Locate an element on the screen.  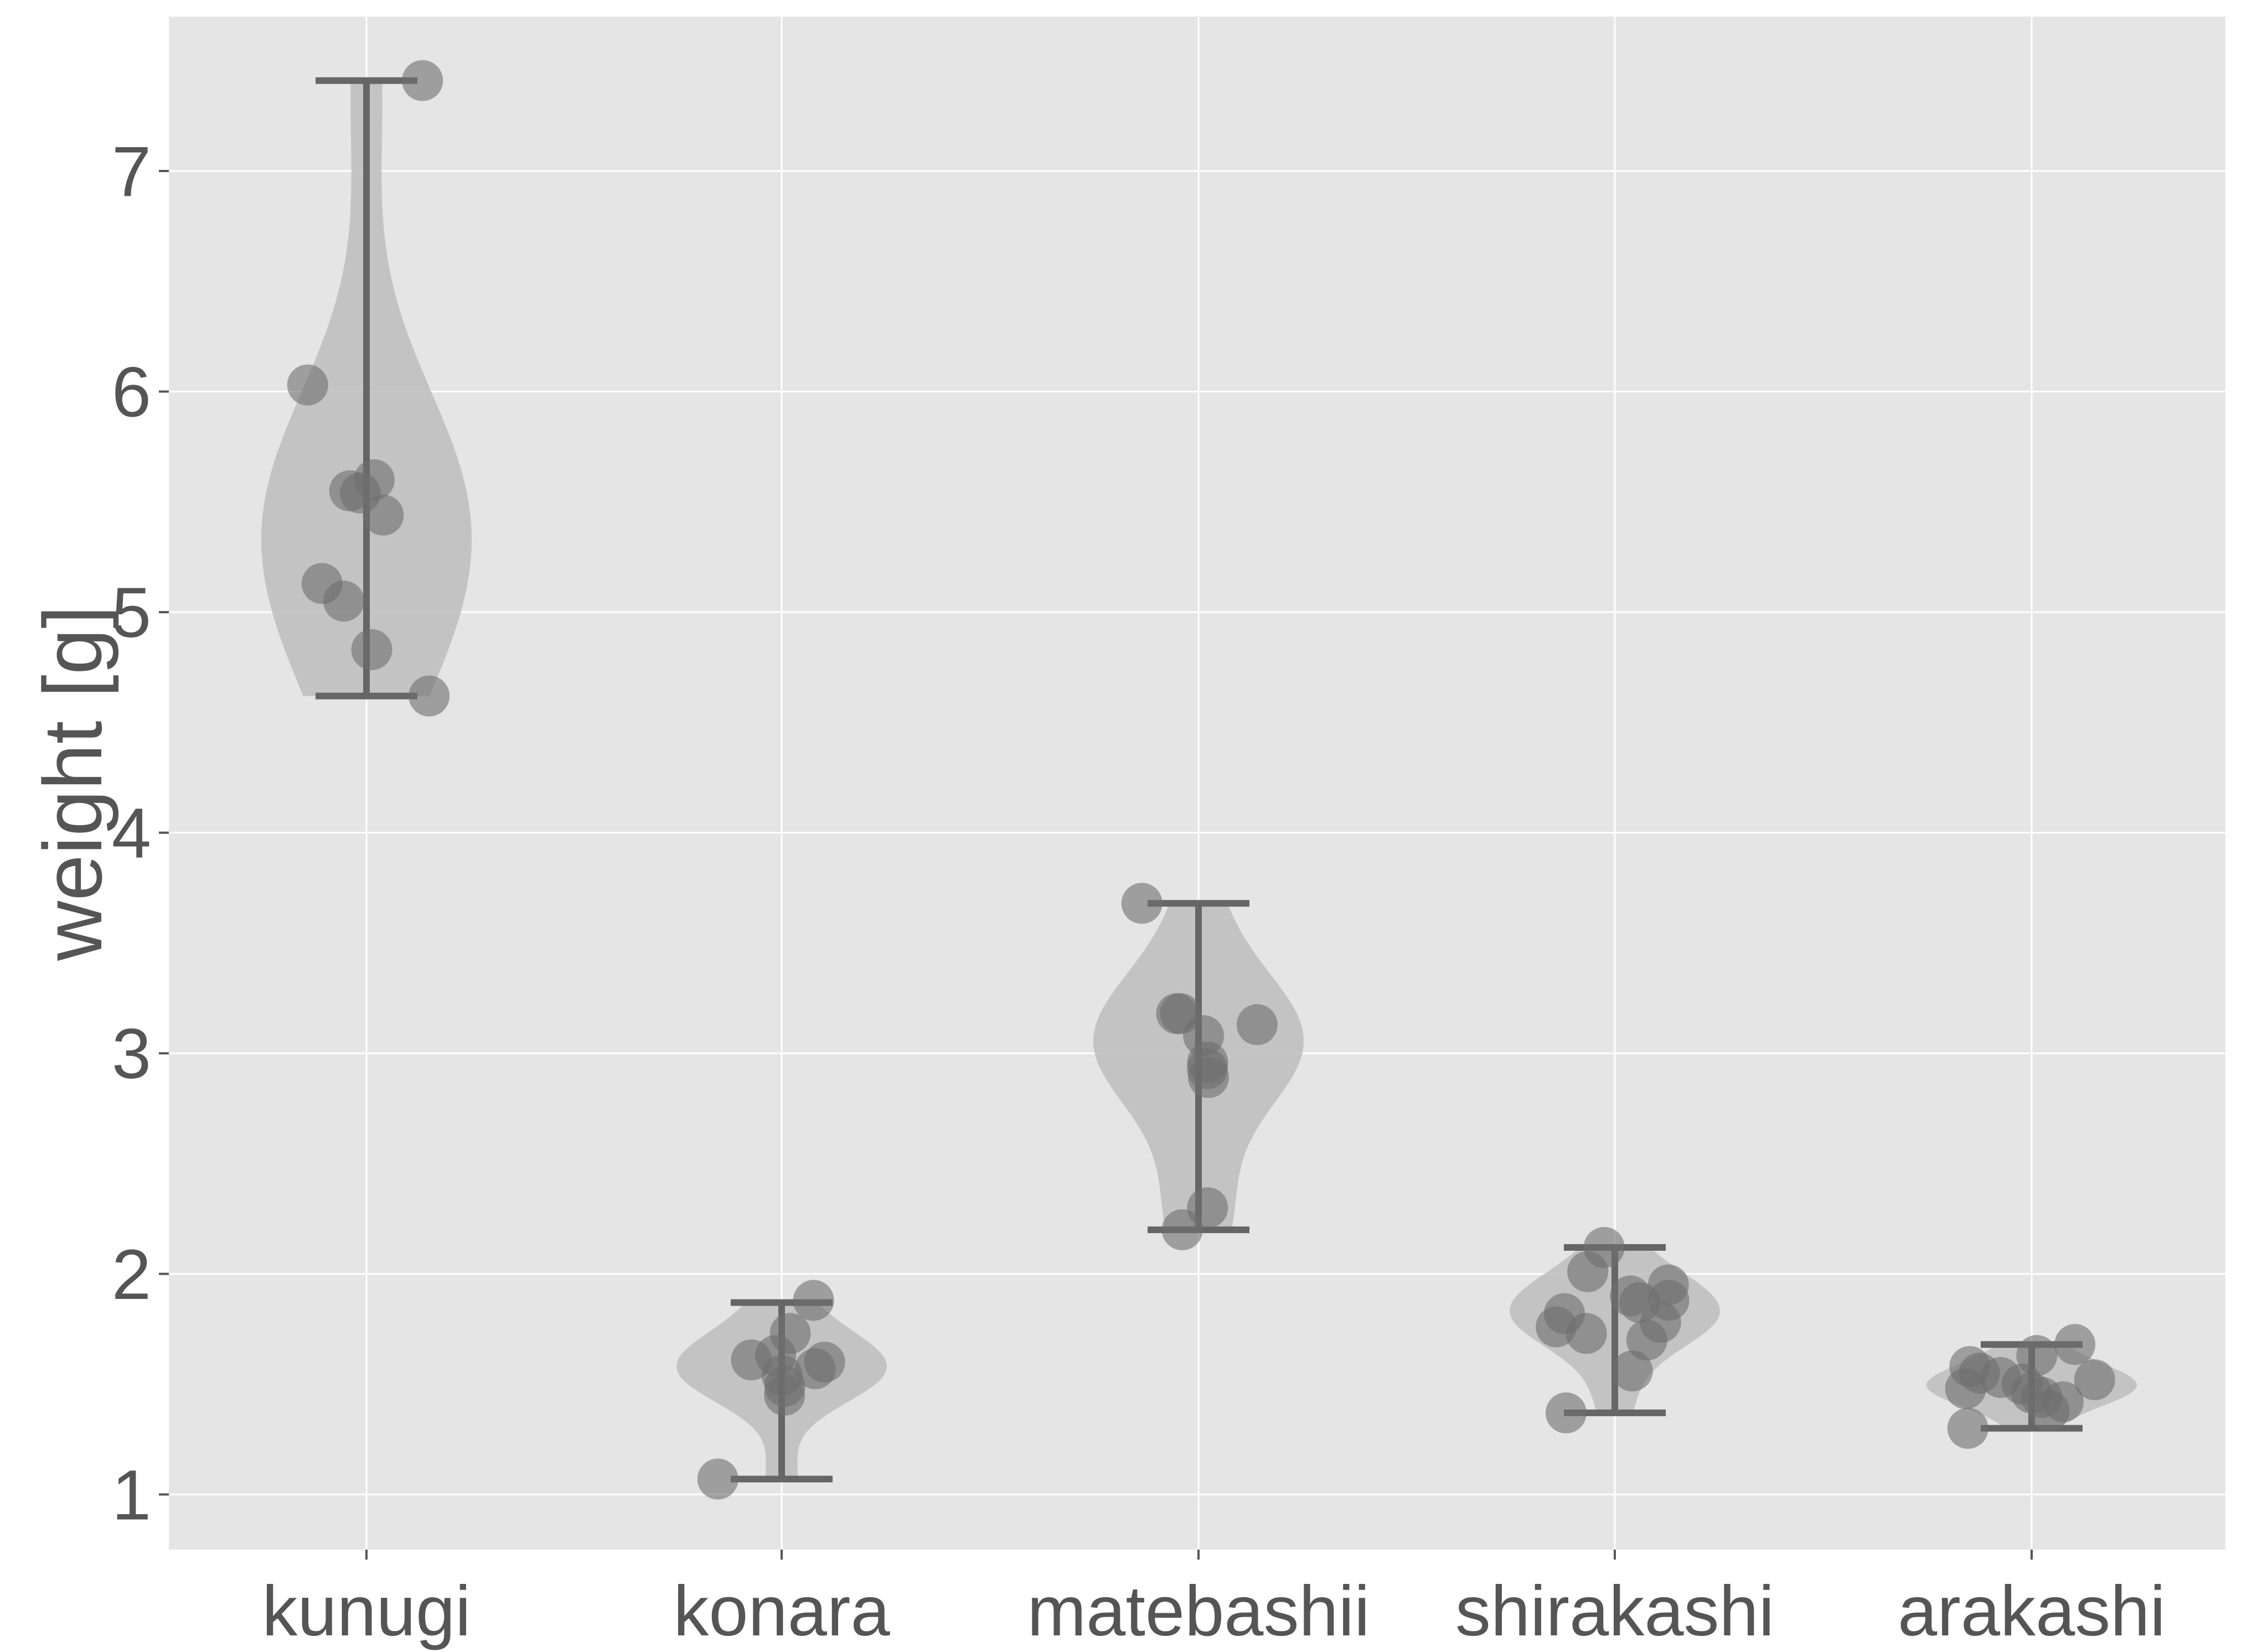
y-tick-label: 1 is located at coordinates (131, 1495).